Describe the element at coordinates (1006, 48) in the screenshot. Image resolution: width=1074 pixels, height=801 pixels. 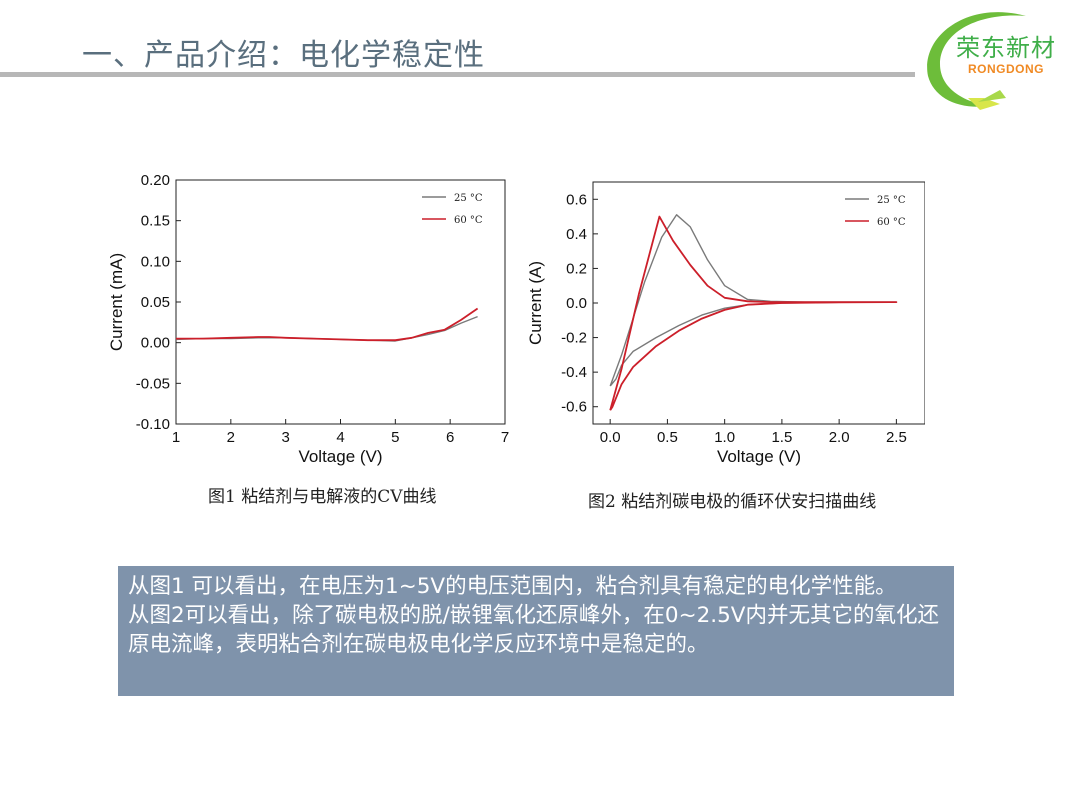
I see `logo-chinese-name: 荣东新材` at that location.